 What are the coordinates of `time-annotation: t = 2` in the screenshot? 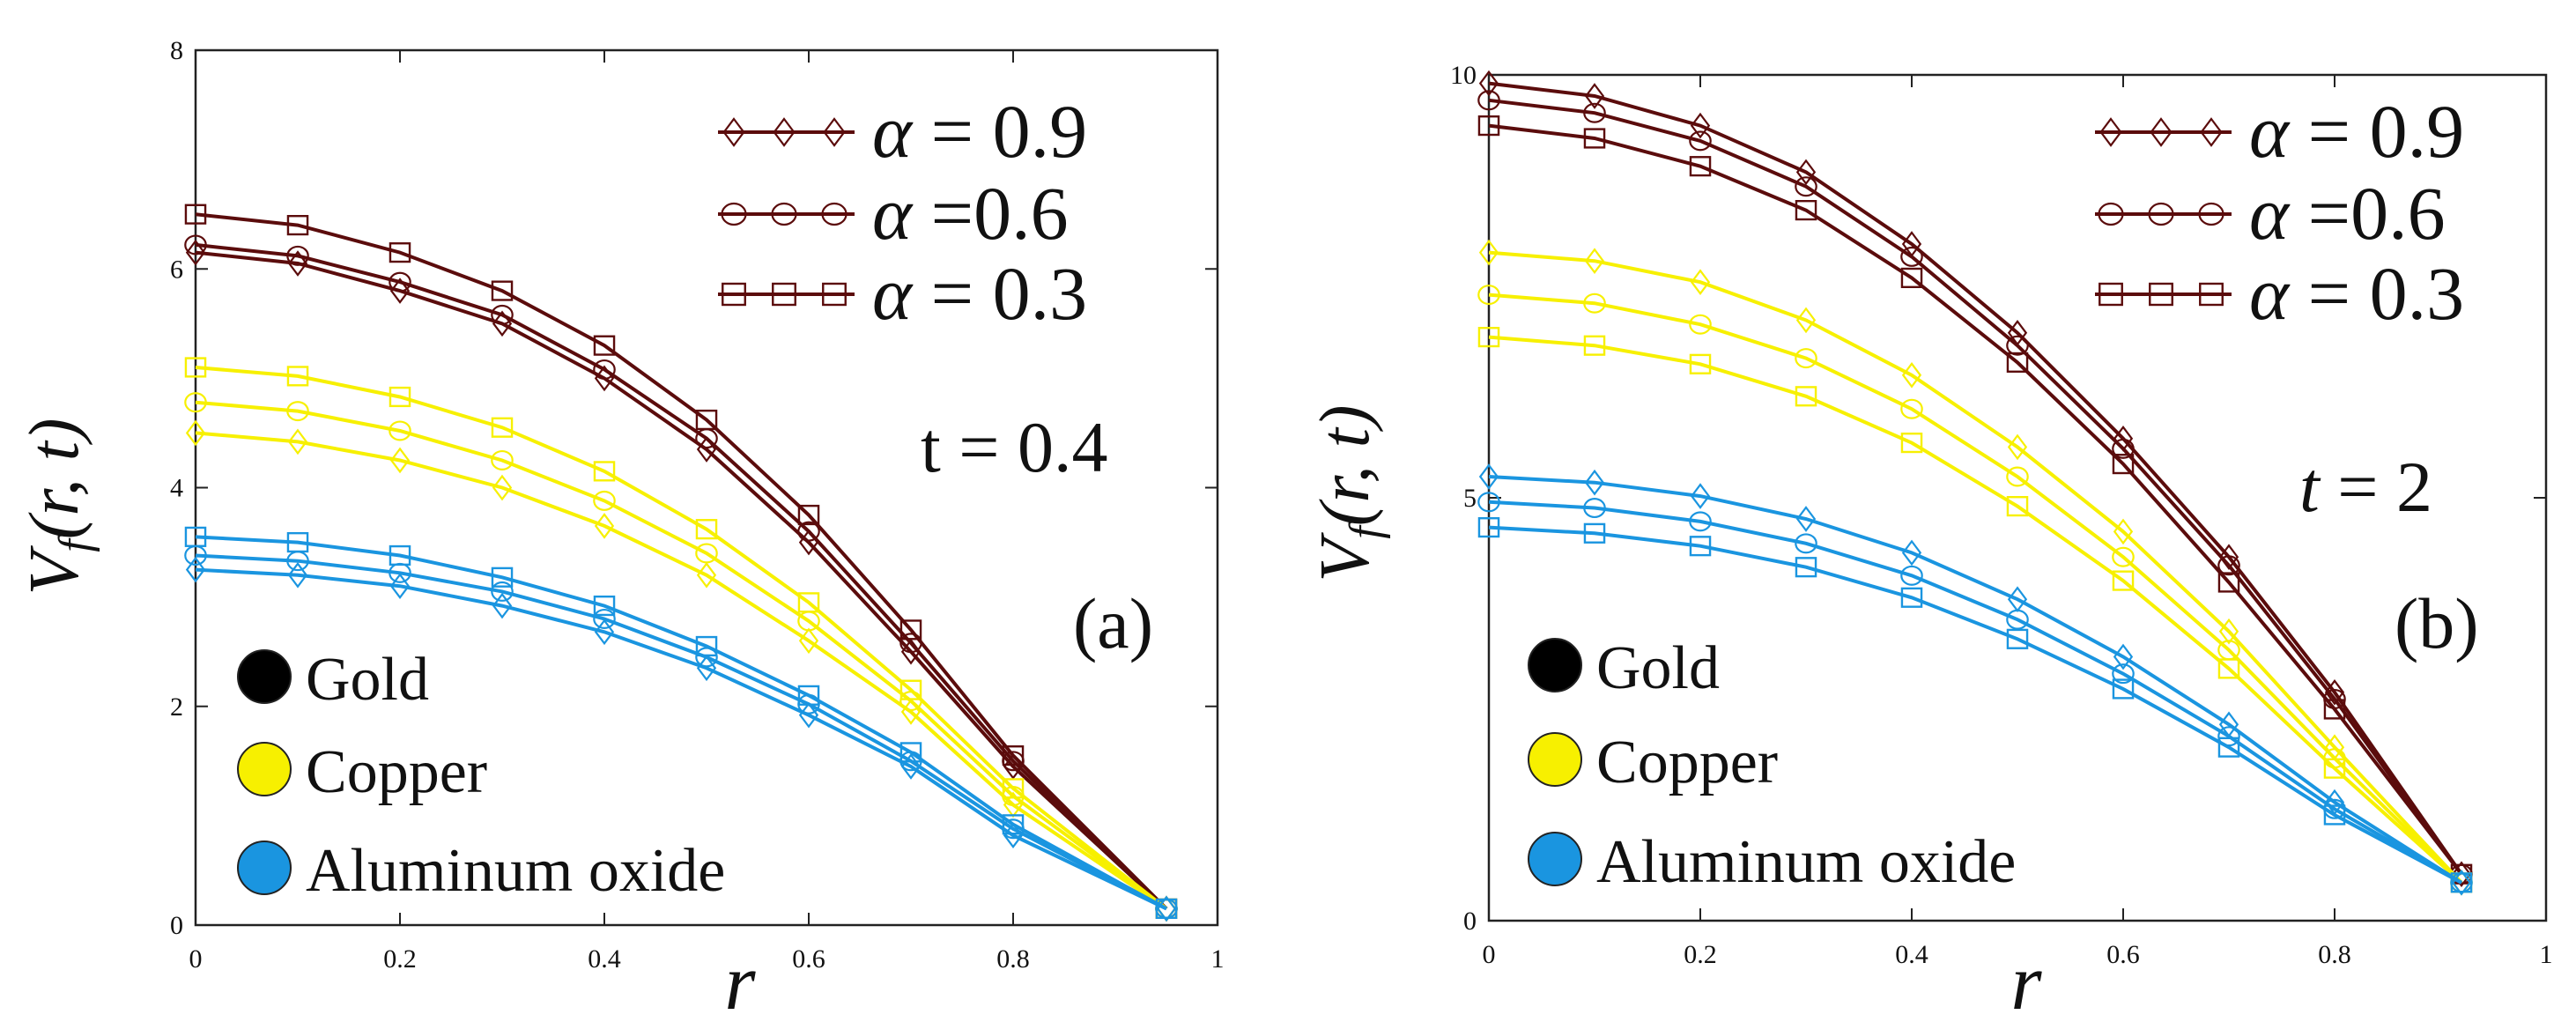 It's located at (2365, 487).